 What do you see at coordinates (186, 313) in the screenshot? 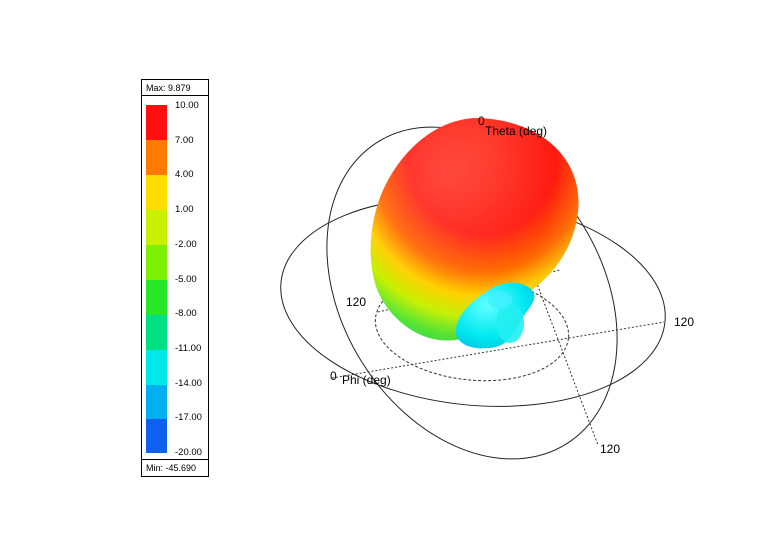
I see `legend-tick: -8.00` at bounding box center [186, 313].